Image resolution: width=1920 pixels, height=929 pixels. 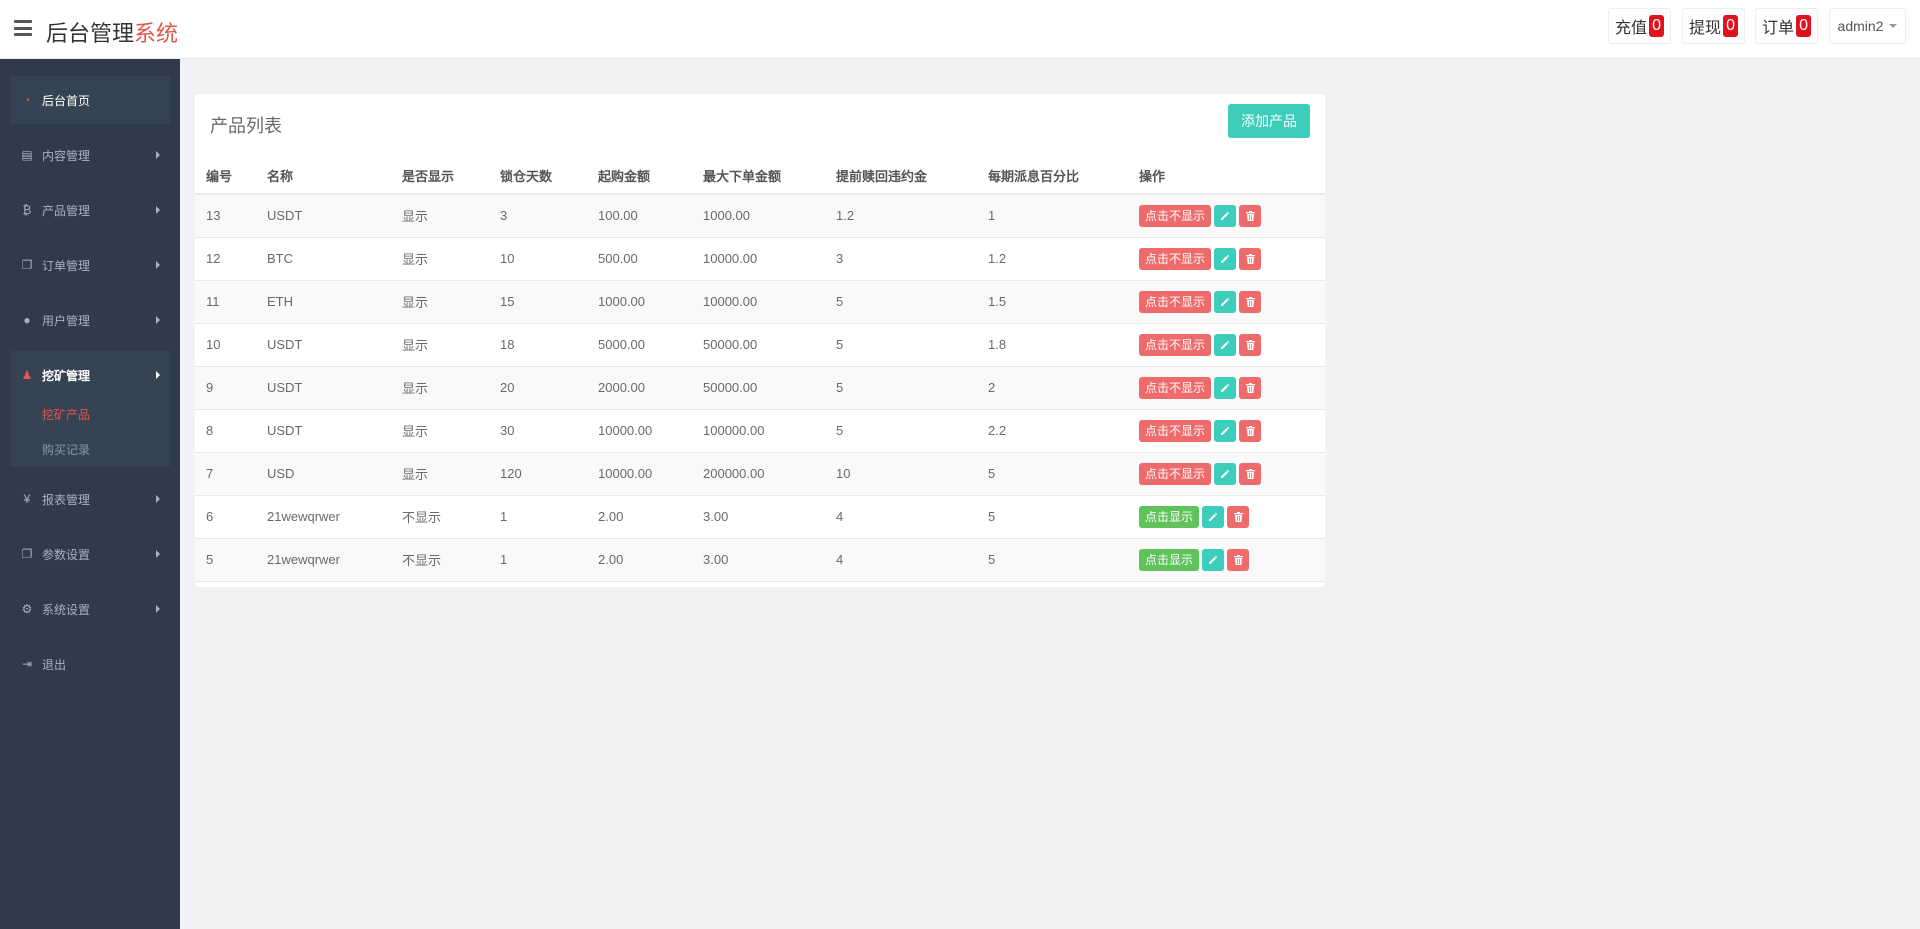 I want to click on sidebar-item-label: 内容管理, so click(x=66, y=155).